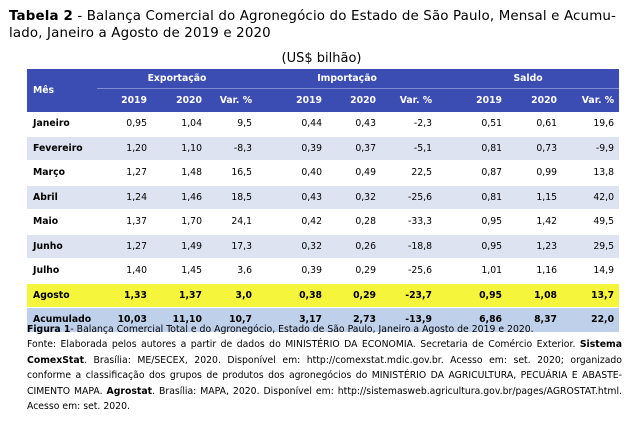 This screenshot has width=643, height=427. Describe the element at coordinates (292, 222) in the screenshot. I see `value-cell: 0,42` at that location.